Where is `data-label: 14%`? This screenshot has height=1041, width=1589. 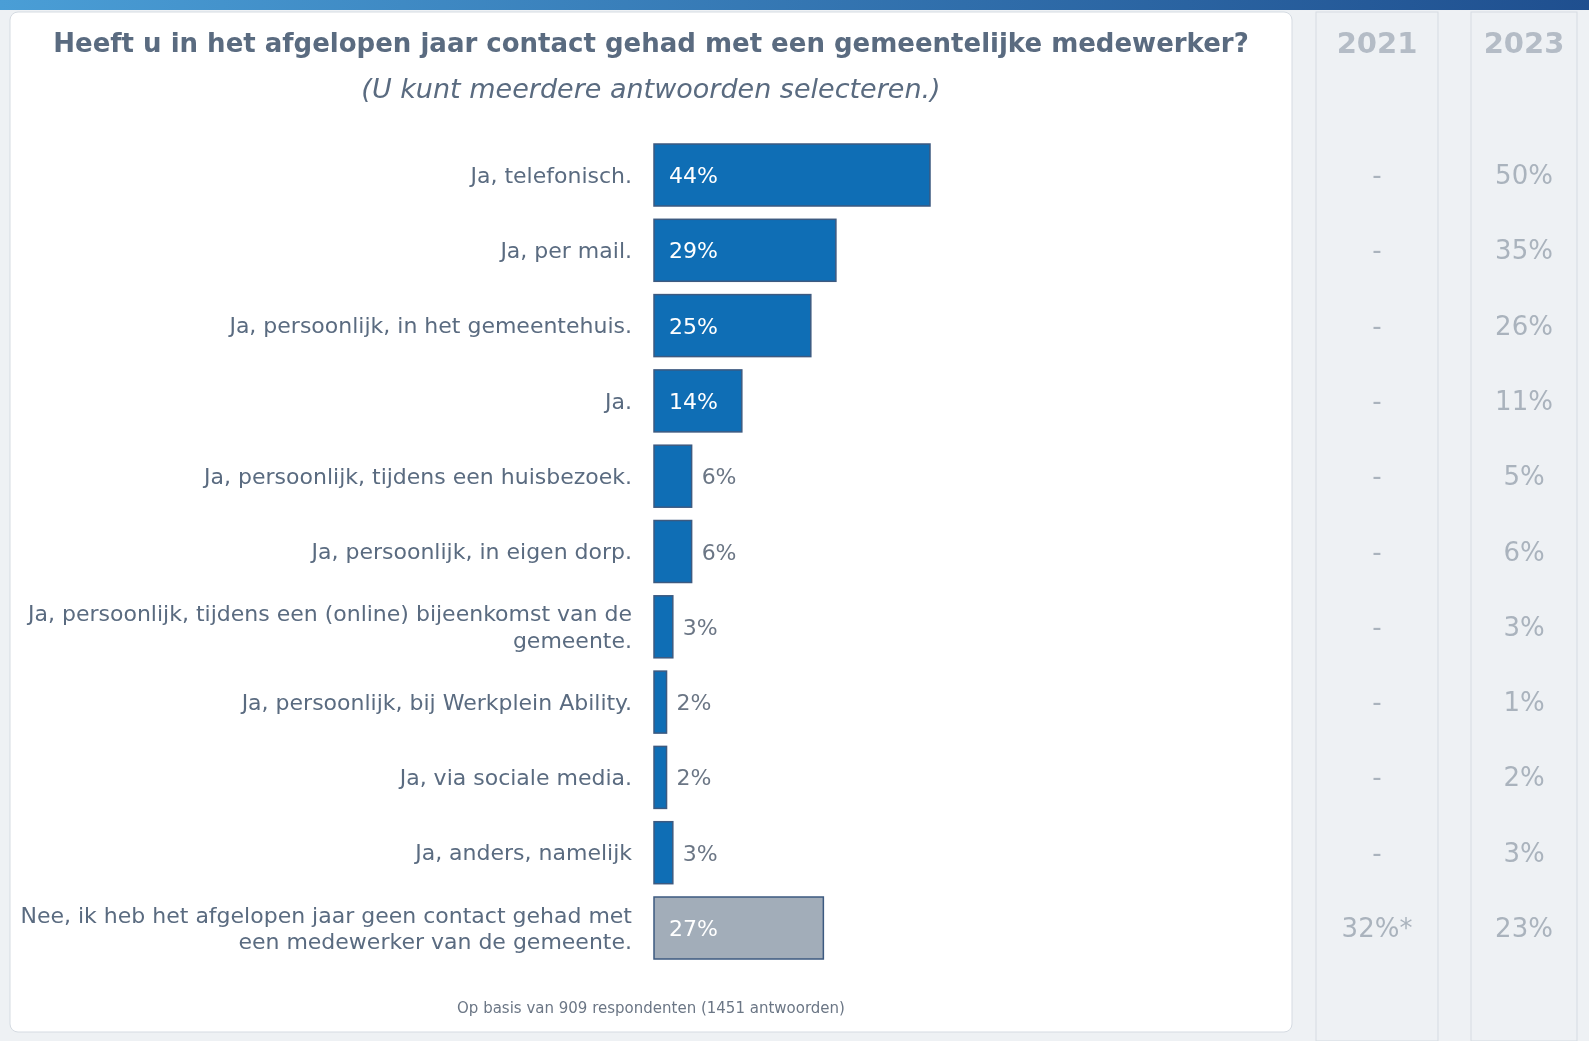
data-label: 14% is located at coordinates (693, 401).